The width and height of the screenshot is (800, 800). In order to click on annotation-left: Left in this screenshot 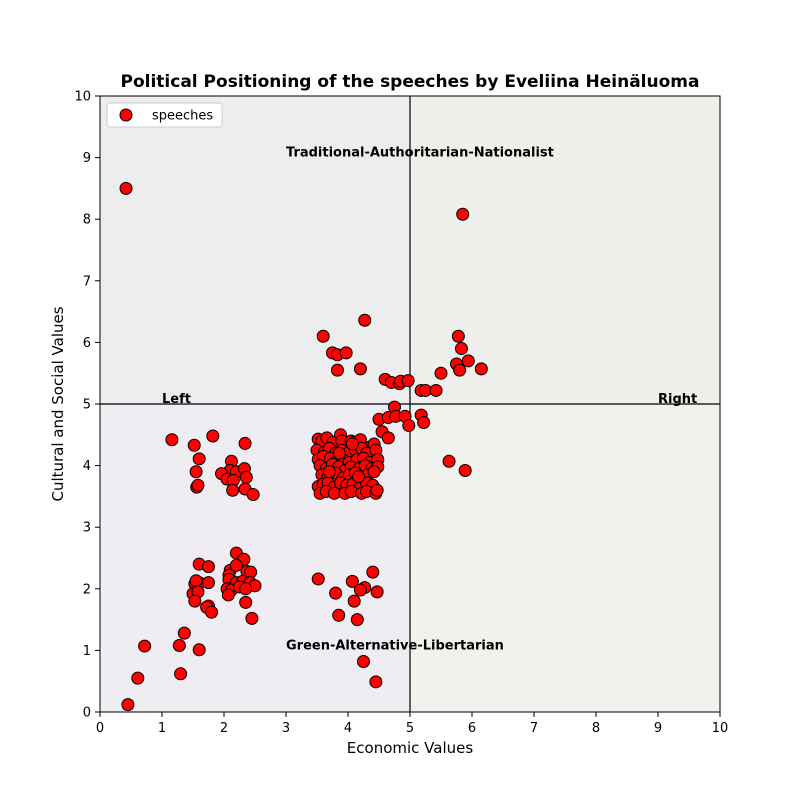, I will do `click(176, 399)`.